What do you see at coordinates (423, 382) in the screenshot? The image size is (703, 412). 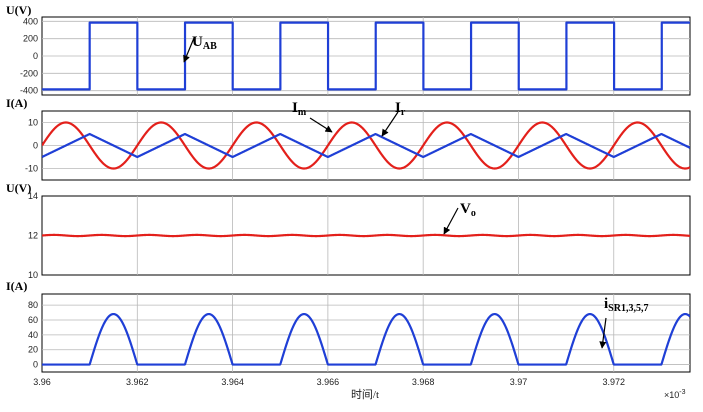 I see `x-tick-label: 3.968` at bounding box center [423, 382].